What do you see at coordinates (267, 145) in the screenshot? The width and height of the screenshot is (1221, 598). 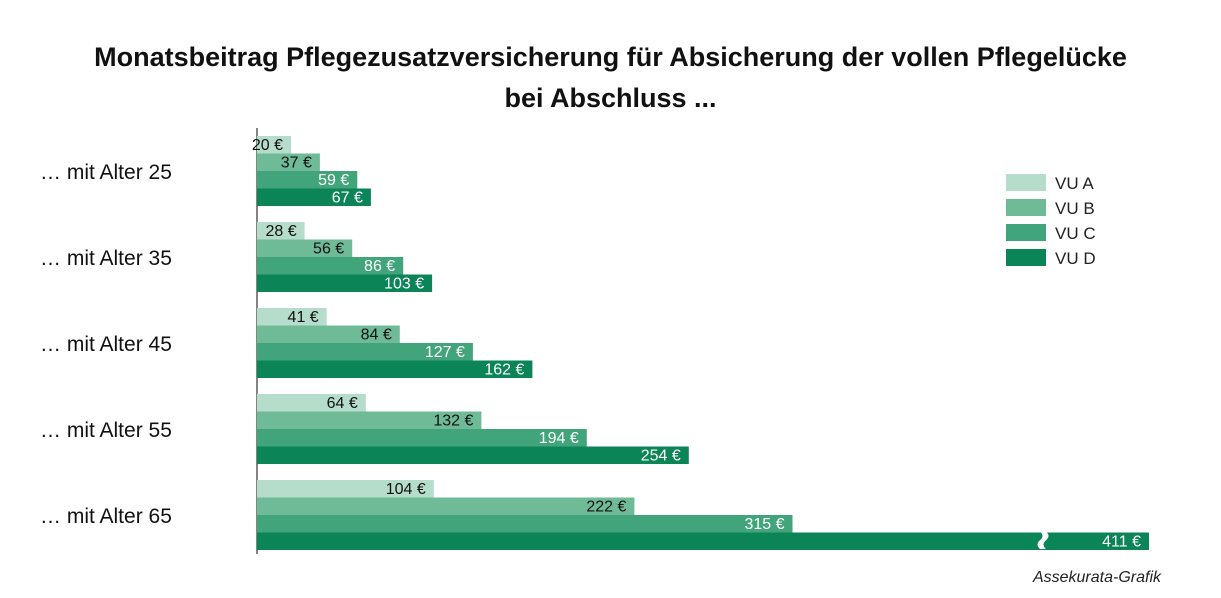 I see `data-label: 20 €` at bounding box center [267, 145].